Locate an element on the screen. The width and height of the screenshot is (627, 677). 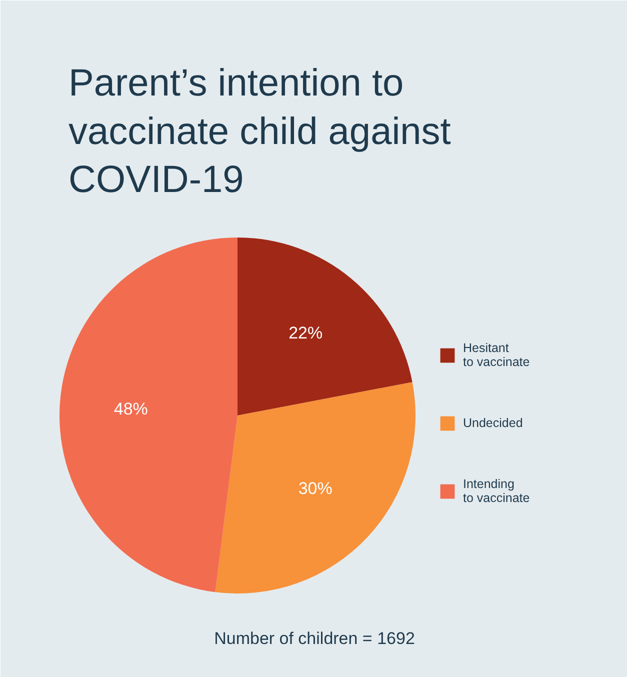
legend-label: Intending to vaccinate is located at coordinates (496, 491).